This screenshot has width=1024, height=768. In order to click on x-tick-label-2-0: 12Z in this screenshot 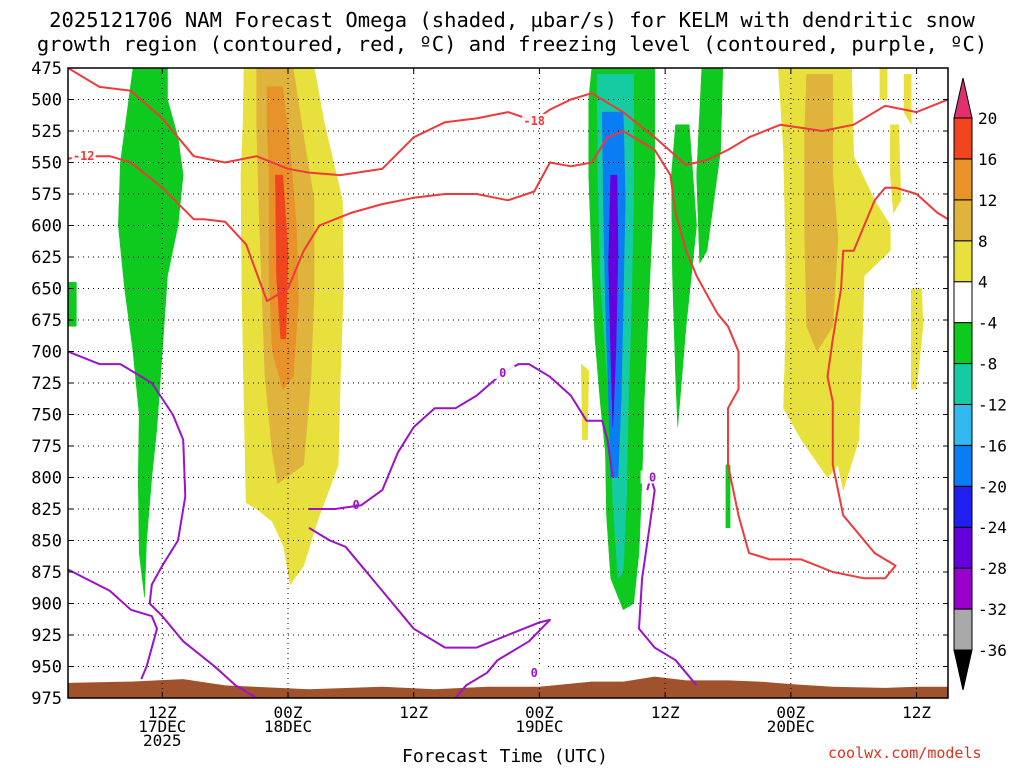, I will do `click(413, 712)`.